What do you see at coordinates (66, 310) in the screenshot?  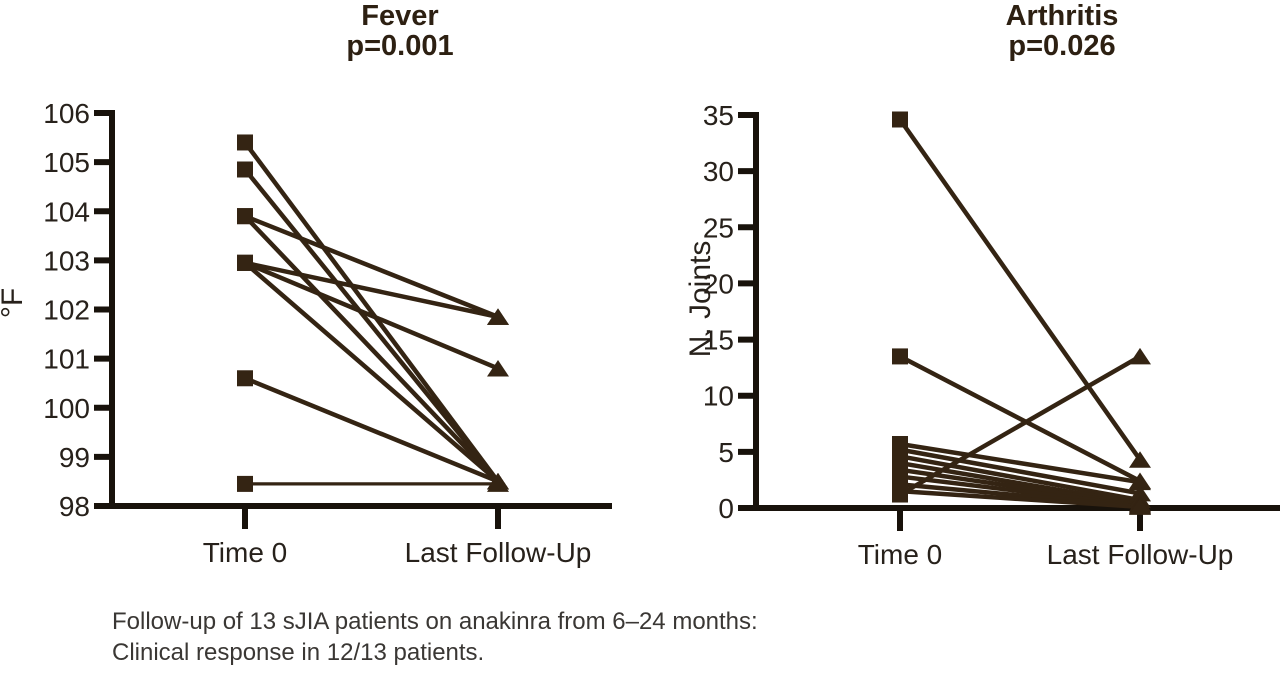 I see `y-tick-label: 102` at bounding box center [66, 310].